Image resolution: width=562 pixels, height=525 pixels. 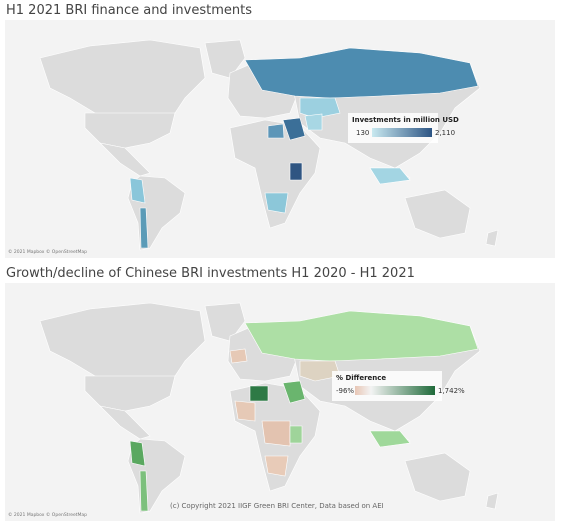 I want to click on legend-max: 2,110, so click(x=445, y=133).